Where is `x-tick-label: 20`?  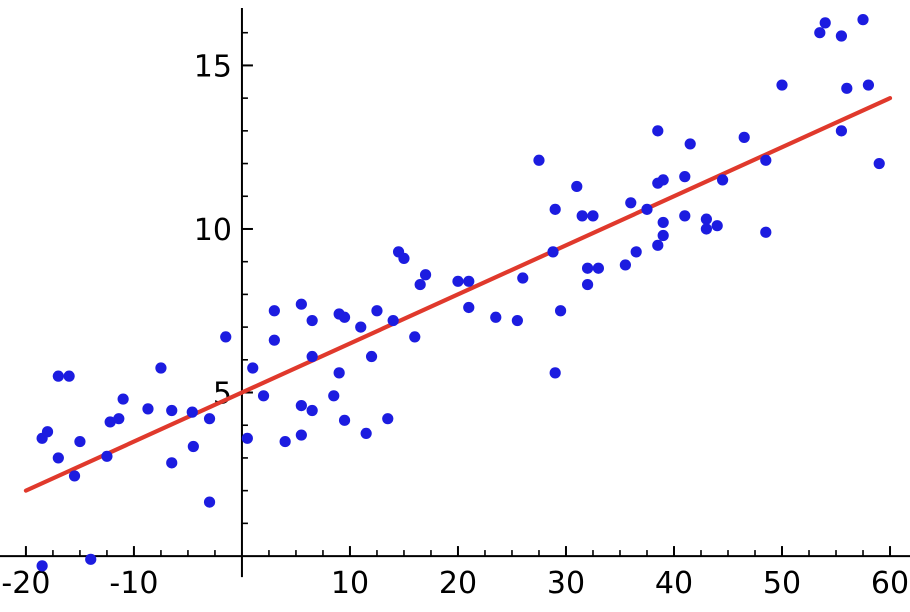
x-tick-label: 20 is located at coordinates (458, 583).